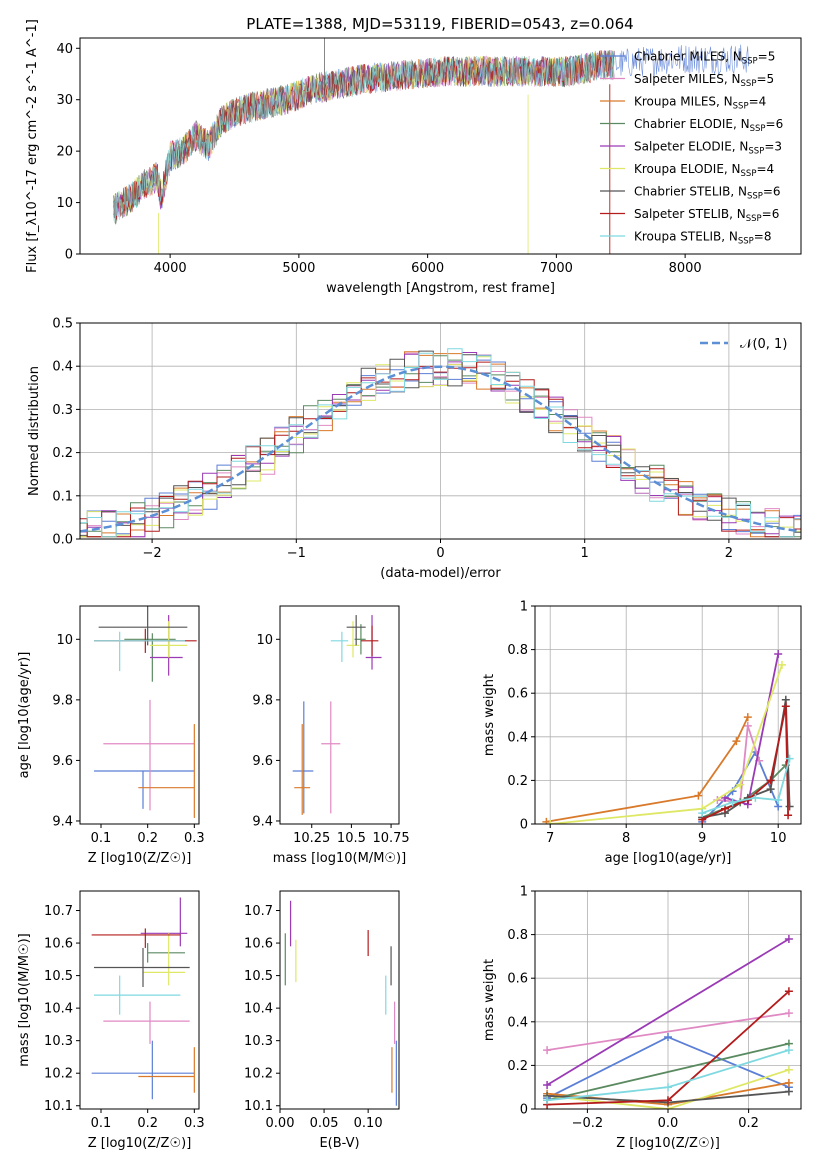 Image resolution: width=819 pixels, height=1170 pixels. Describe the element at coordinates (588, 1123) in the screenshot. I see `x-tick-label: −0.2` at that location.